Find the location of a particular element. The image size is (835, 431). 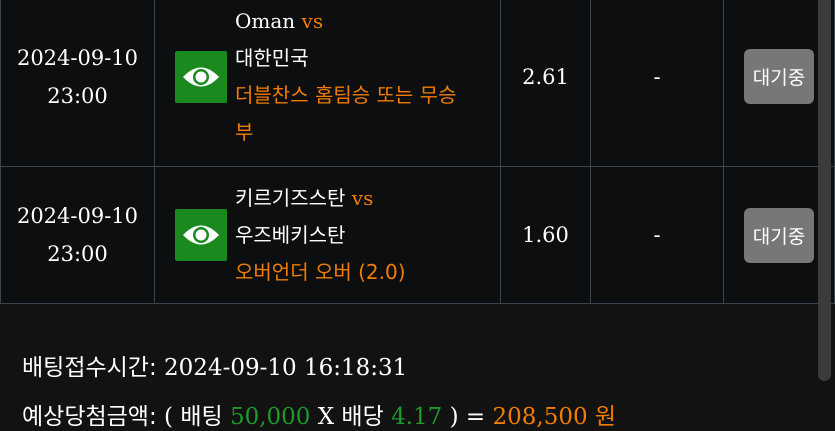

bet-time-label: 배팅접수시간: is located at coordinates (89, 368).